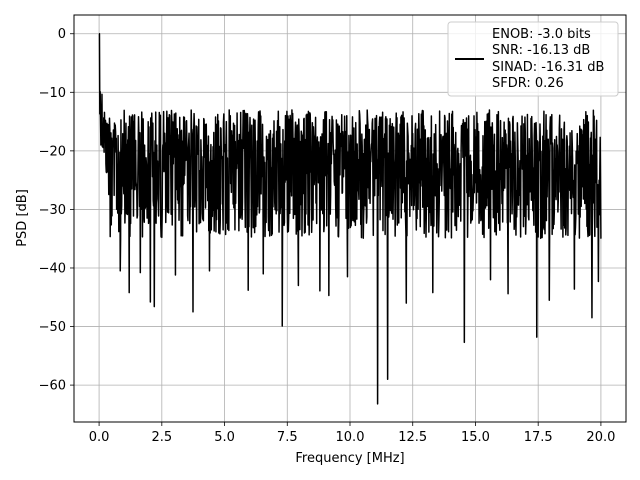 This screenshot has width=640, height=480. Describe the element at coordinates (528, 83) in the screenshot. I see `legend-entry-sfdr: SFDR: 0.26` at that location.